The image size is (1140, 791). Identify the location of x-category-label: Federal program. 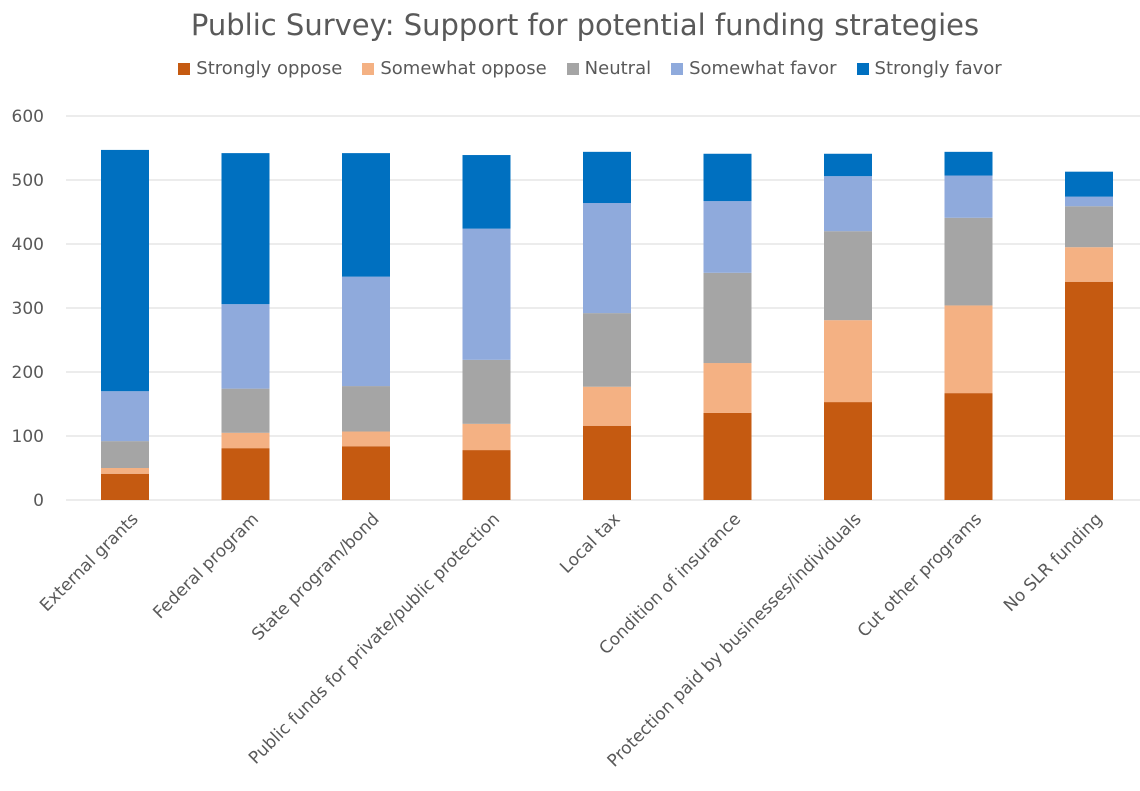
(206, 566).